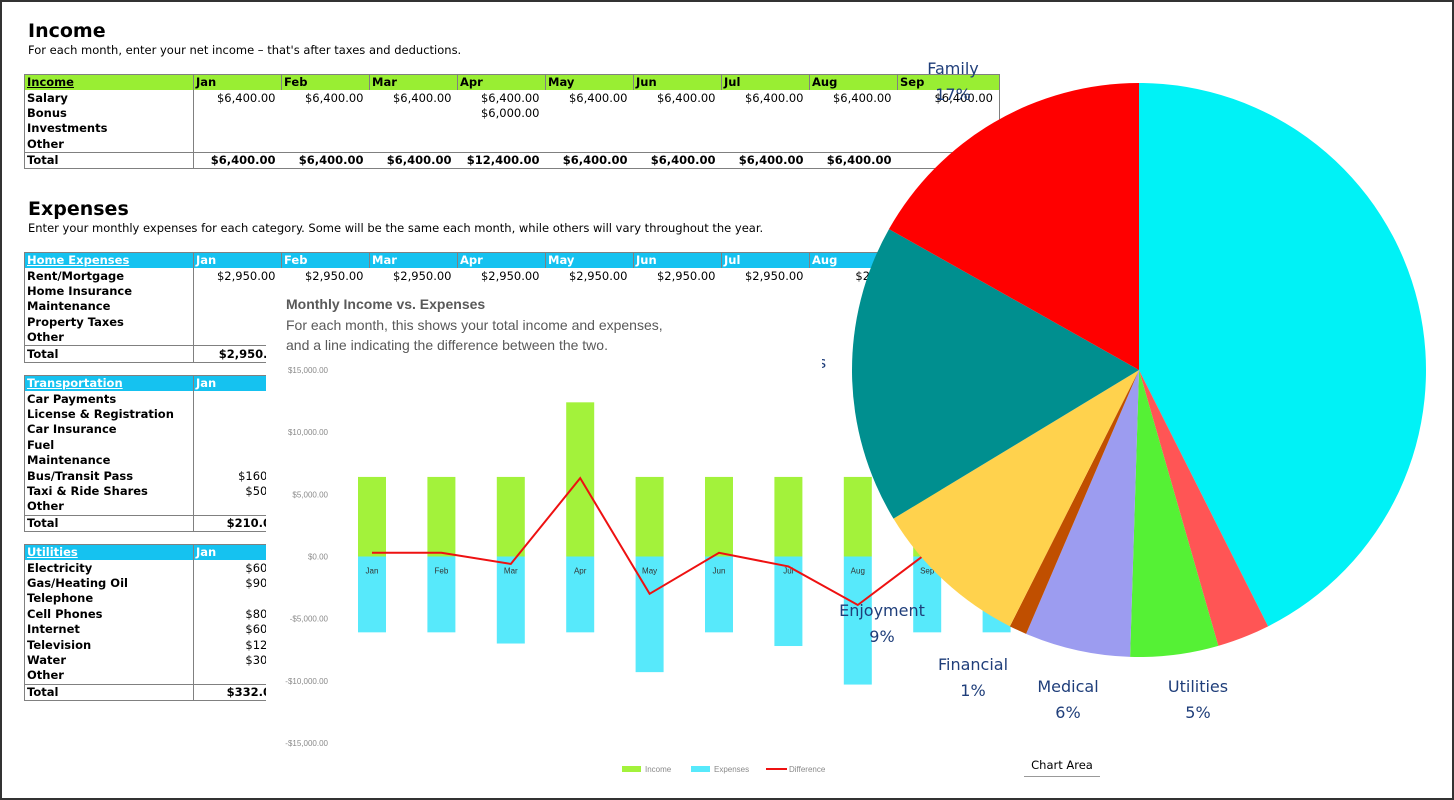 The image size is (1454, 800). I want to click on header-row: Transportation Jan, so click(151, 383).